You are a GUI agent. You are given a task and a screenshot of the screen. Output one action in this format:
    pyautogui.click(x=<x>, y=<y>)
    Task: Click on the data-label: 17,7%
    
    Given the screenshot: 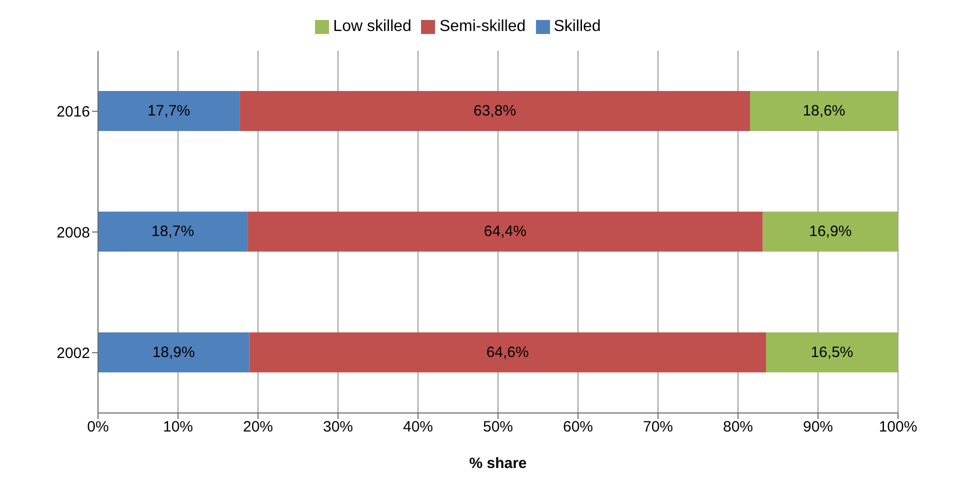 What is the action you would take?
    pyautogui.click(x=169, y=111)
    